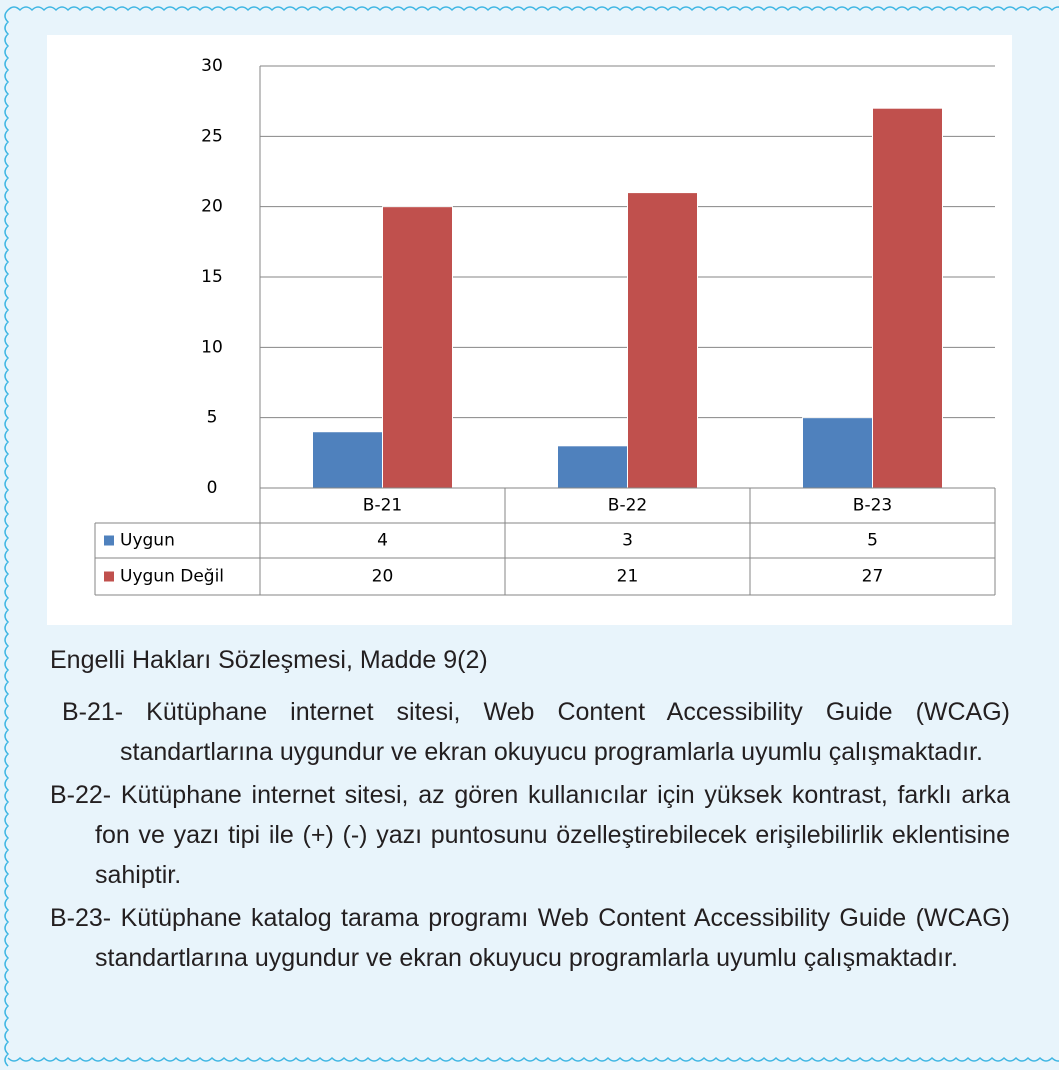 The width and height of the screenshot is (1059, 1070). What do you see at coordinates (172, 577) in the screenshot?
I see `legend-label: Uygun Değil` at bounding box center [172, 577].